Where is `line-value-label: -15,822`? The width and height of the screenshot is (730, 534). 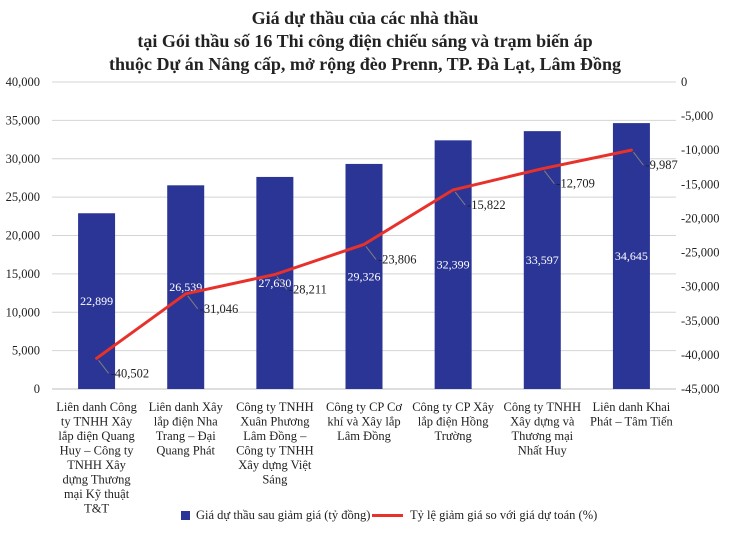 line-value-label: -15,822 is located at coordinates (486, 205).